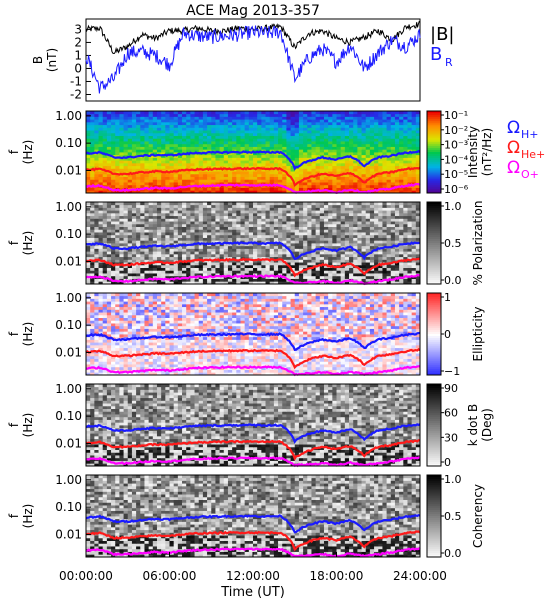 The height and width of the screenshot is (600, 550). Describe the element at coordinates (253, 11) in the screenshot. I see `chart-title: ACE Mag 2013-357` at that location.